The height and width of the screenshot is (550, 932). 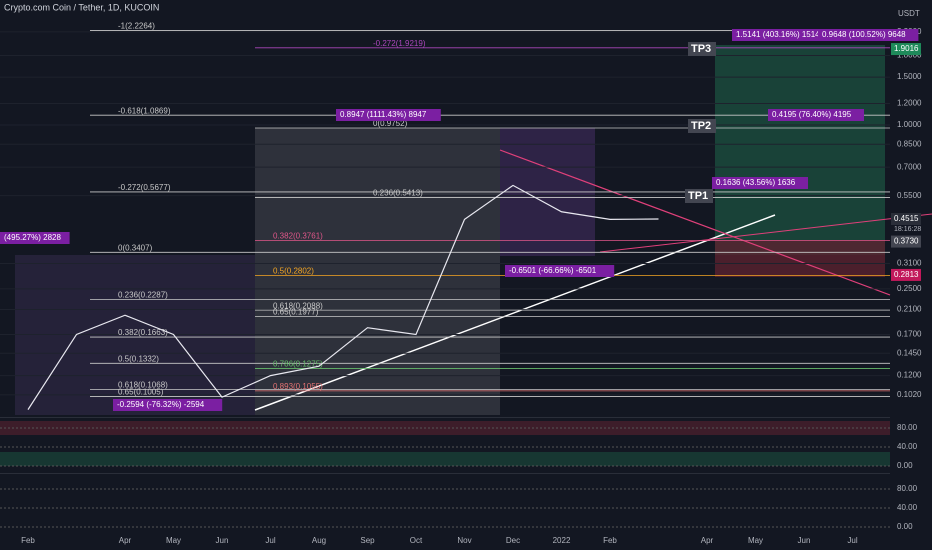 I want to click on y-tick-label: 0.8500, so click(x=909, y=143).